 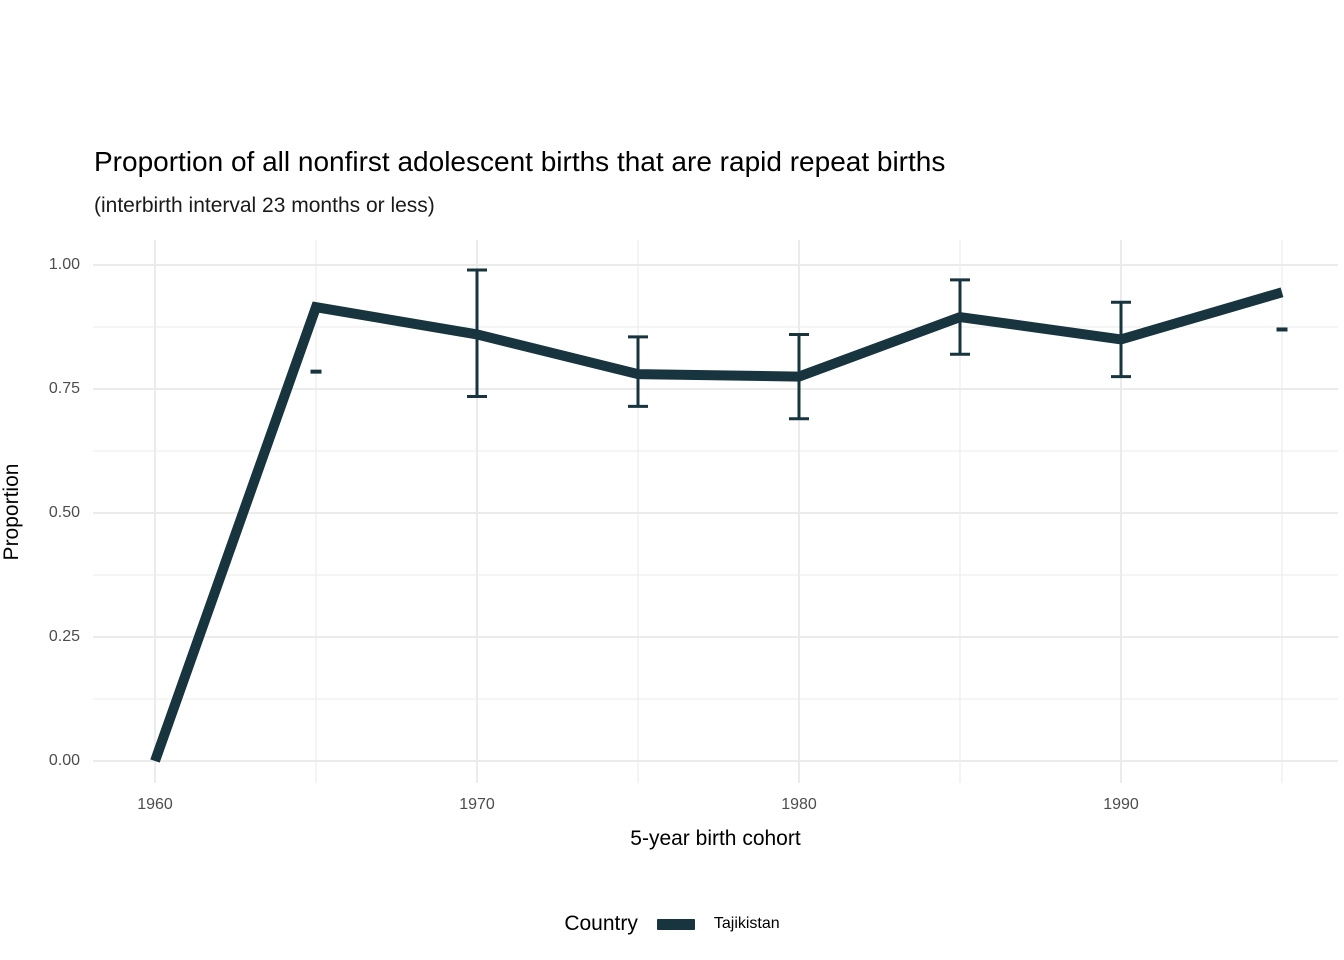 What do you see at coordinates (64, 512) in the screenshot?
I see `y-tick-label: 0.50` at bounding box center [64, 512].